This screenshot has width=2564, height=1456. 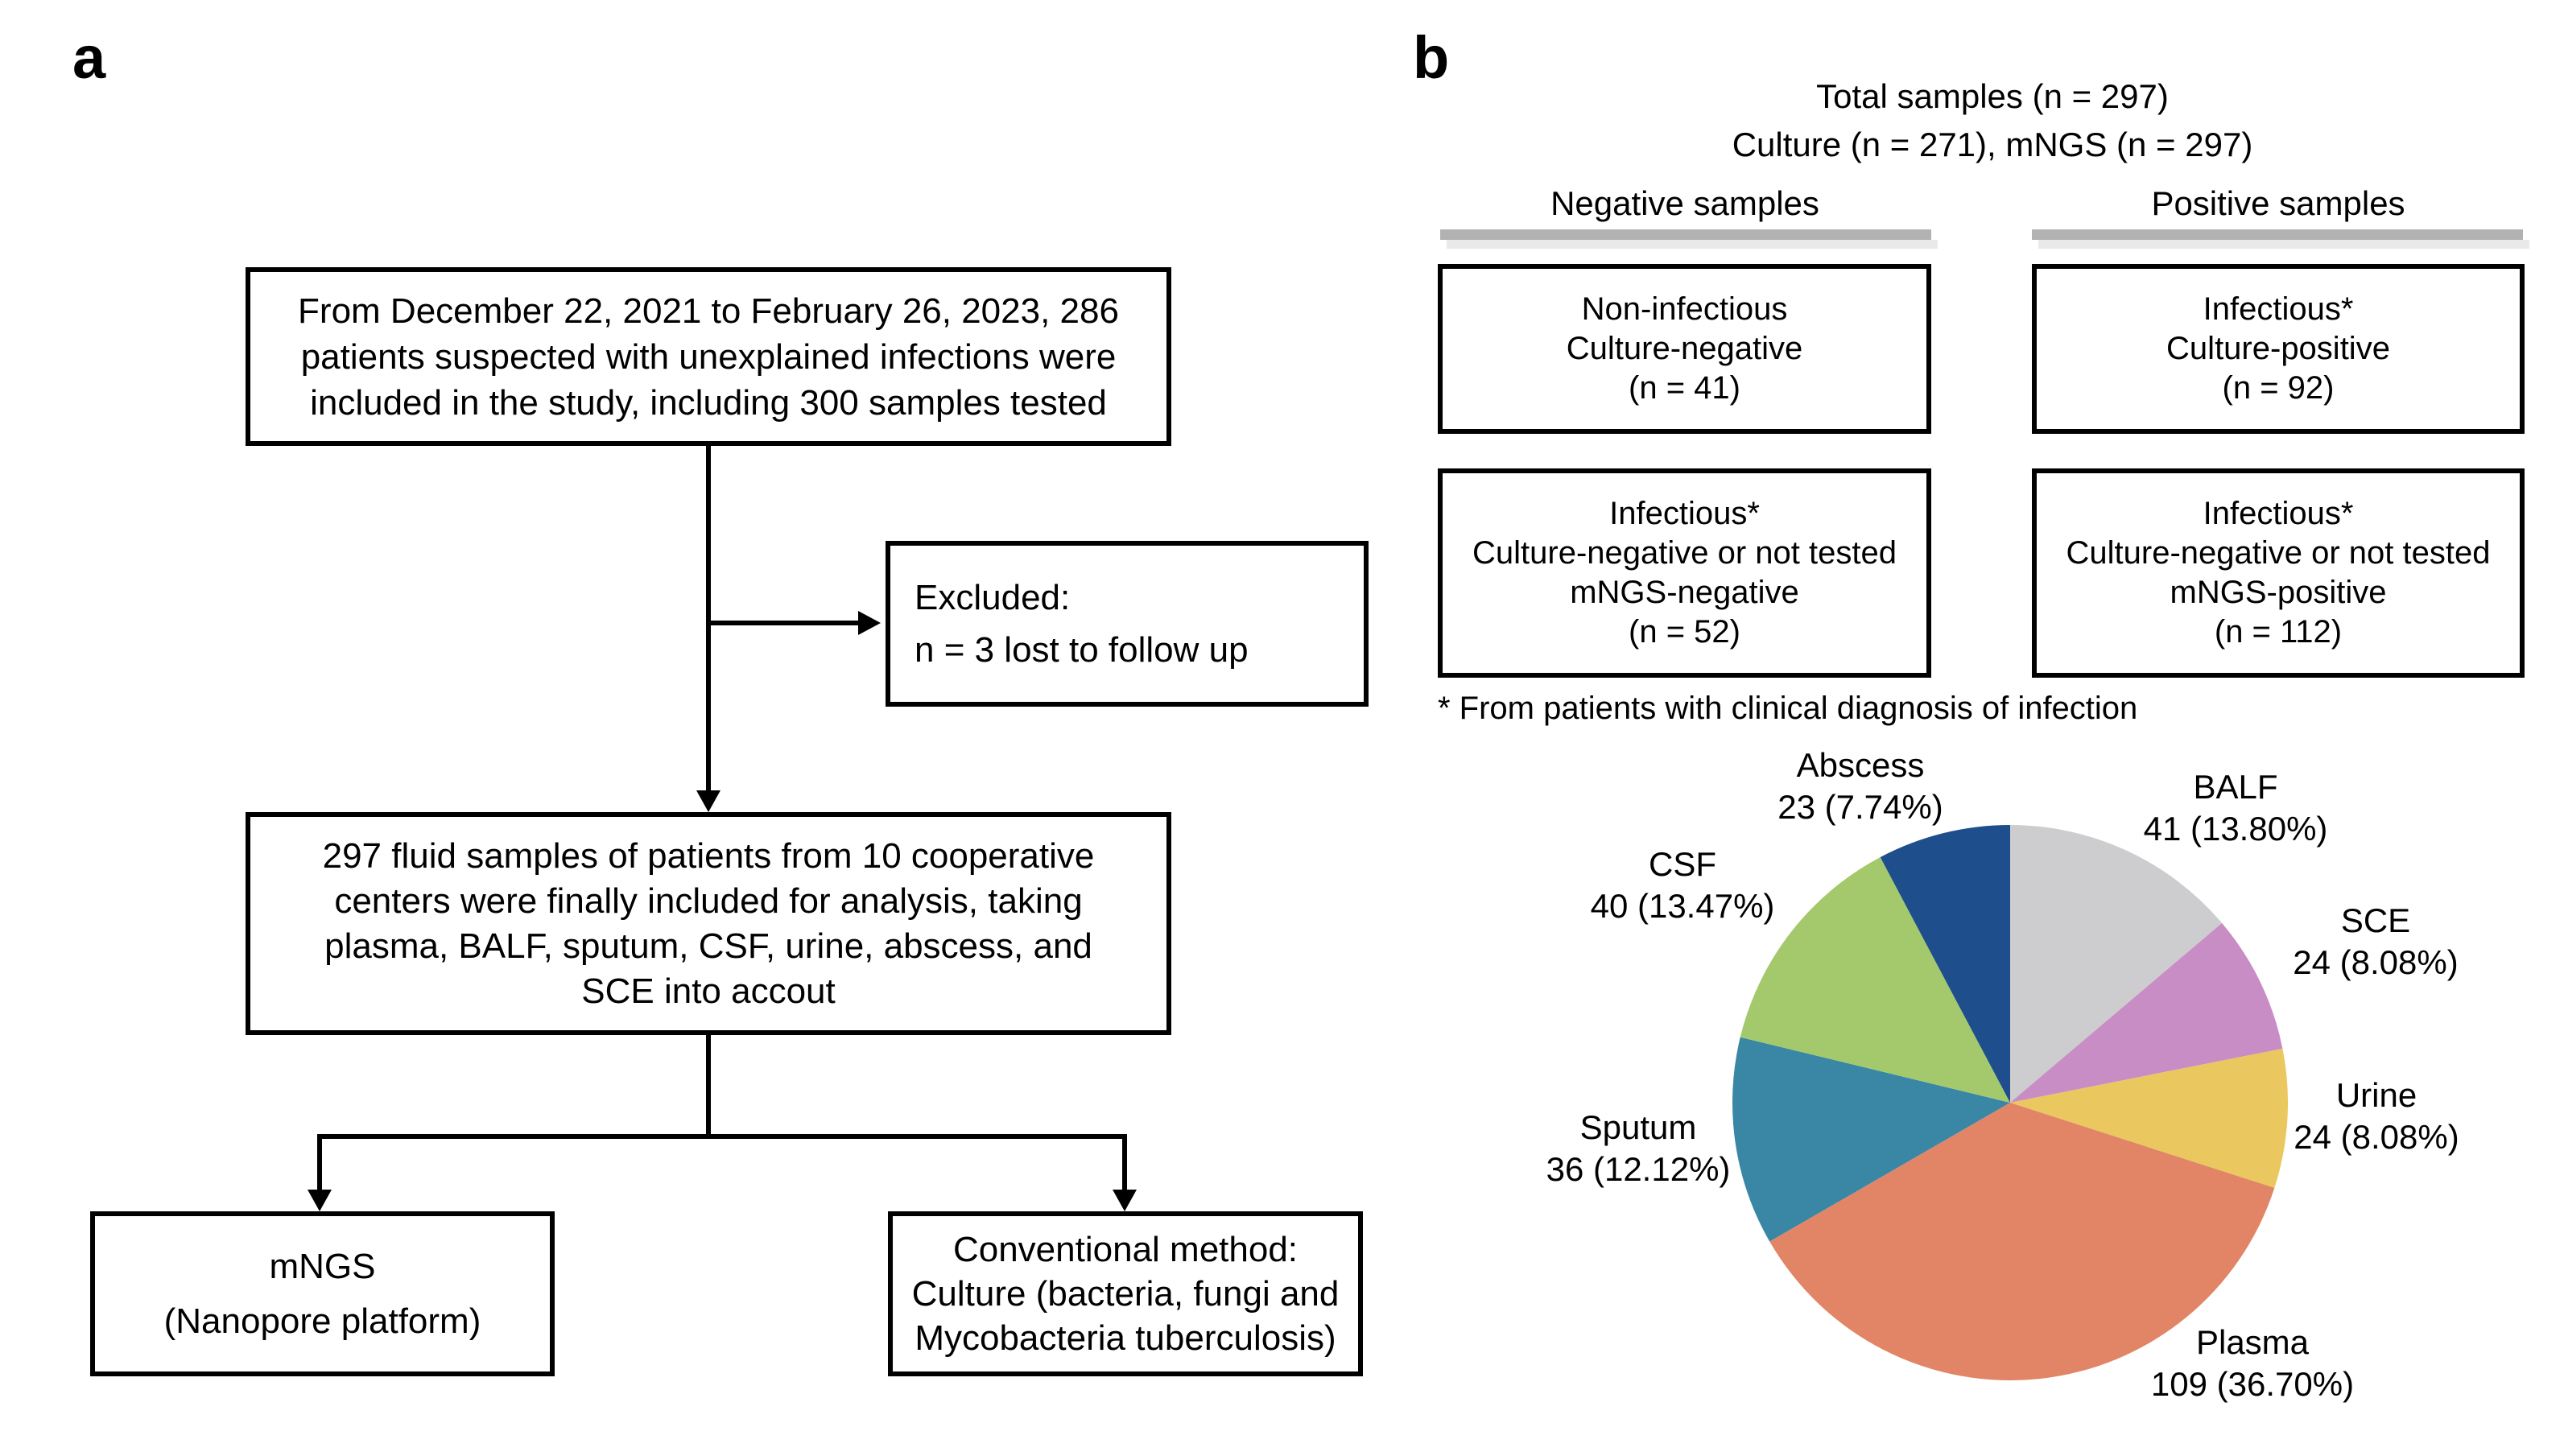 What do you see at coordinates (1684, 632) in the screenshot?
I see `neg-box2-line-4: (n = 52)` at bounding box center [1684, 632].